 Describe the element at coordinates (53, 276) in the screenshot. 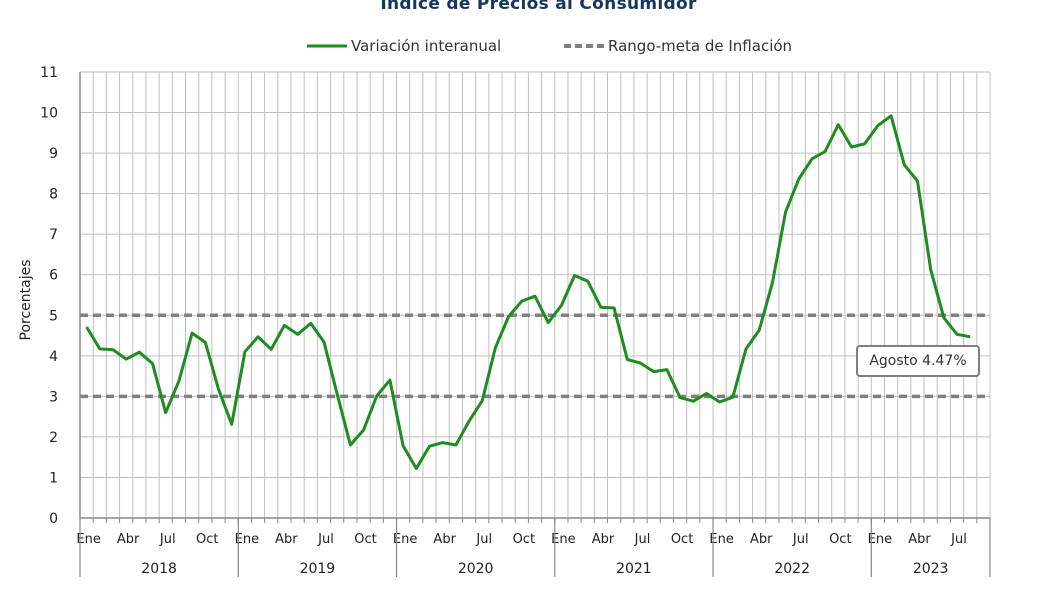

I see `y-tick-label: 6` at that location.